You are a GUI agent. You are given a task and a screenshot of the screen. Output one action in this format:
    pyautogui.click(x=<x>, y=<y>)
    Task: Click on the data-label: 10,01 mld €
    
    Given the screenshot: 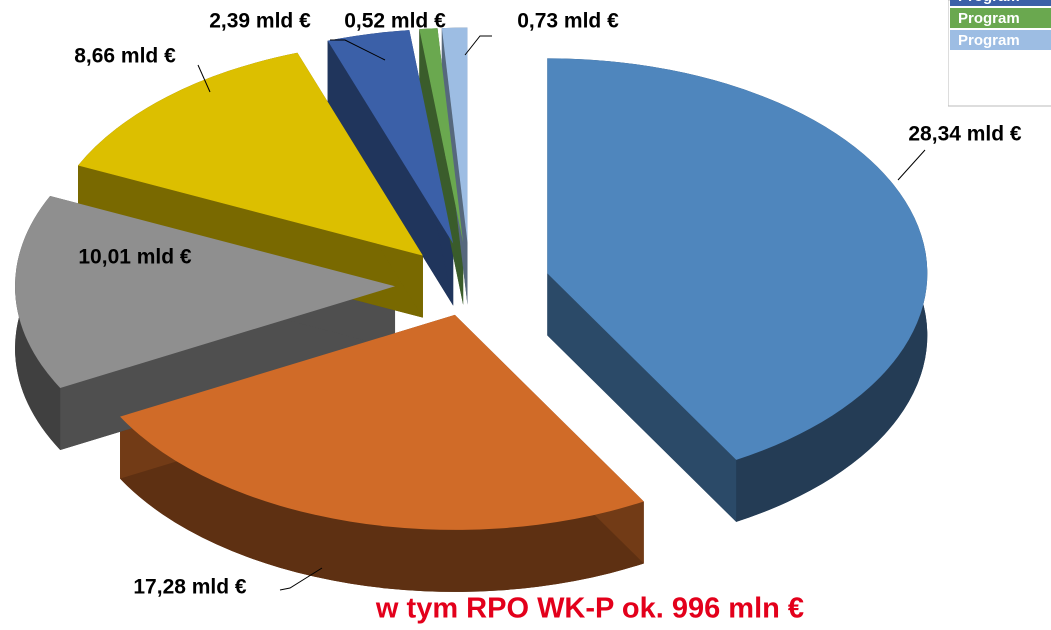 What is the action you would take?
    pyautogui.click(x=135, y=257)
    